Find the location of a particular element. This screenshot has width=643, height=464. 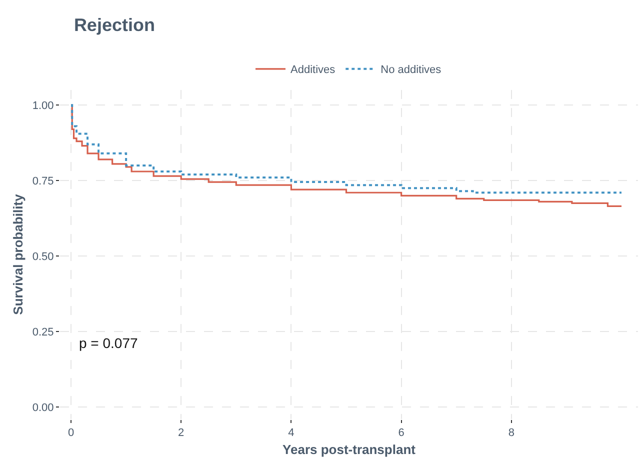

legend-label: No additives is located at coordinates (411, 70).